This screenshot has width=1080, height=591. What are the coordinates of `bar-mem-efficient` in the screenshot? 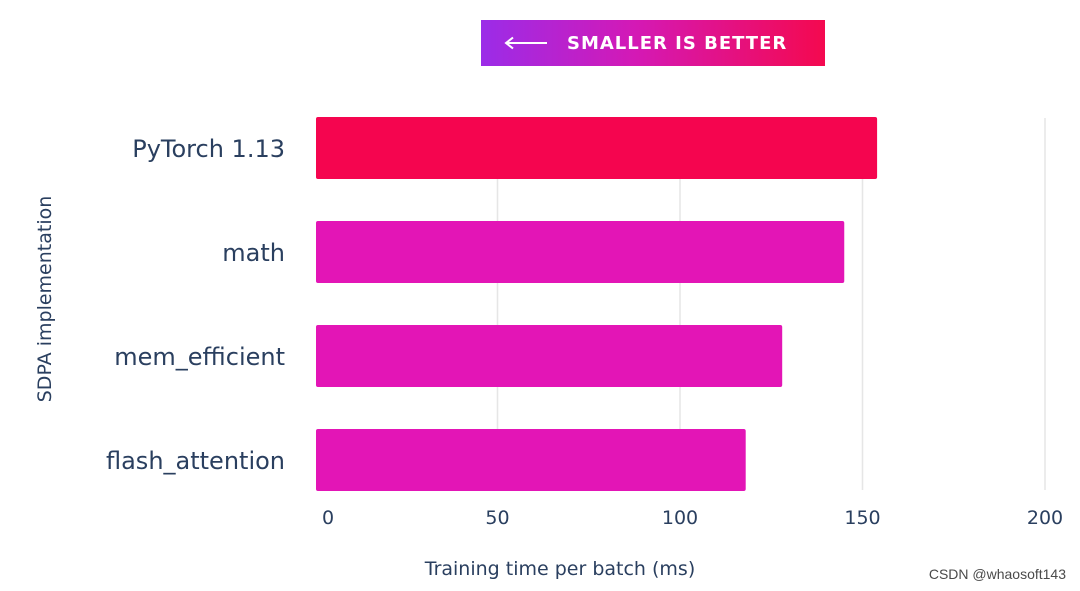 It's located at (549, 356).